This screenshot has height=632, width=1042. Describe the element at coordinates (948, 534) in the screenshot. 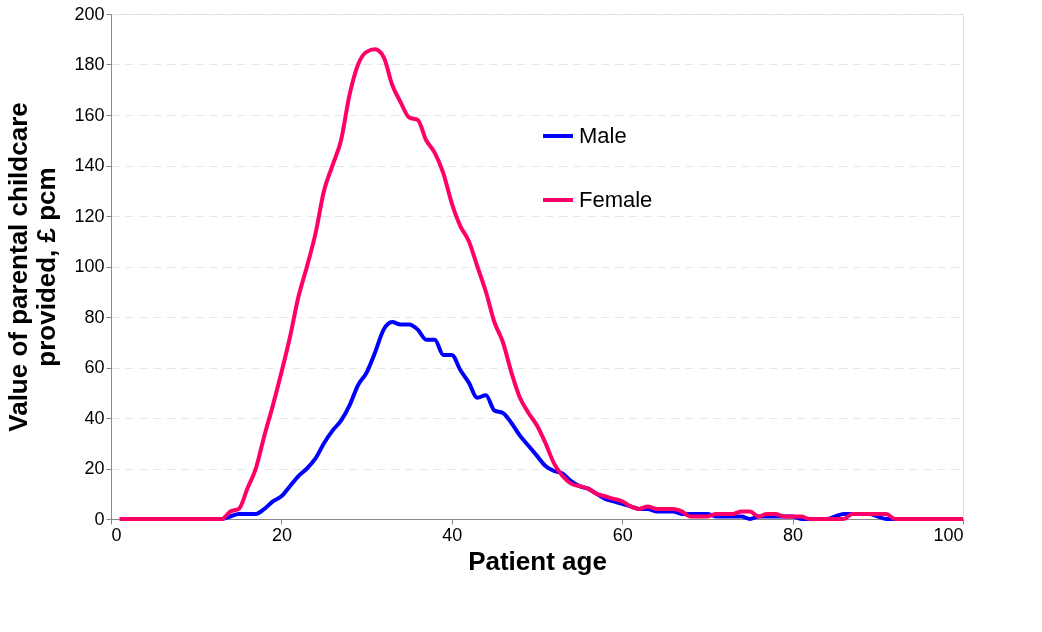

I see `x-tick-label: 100` at that location.